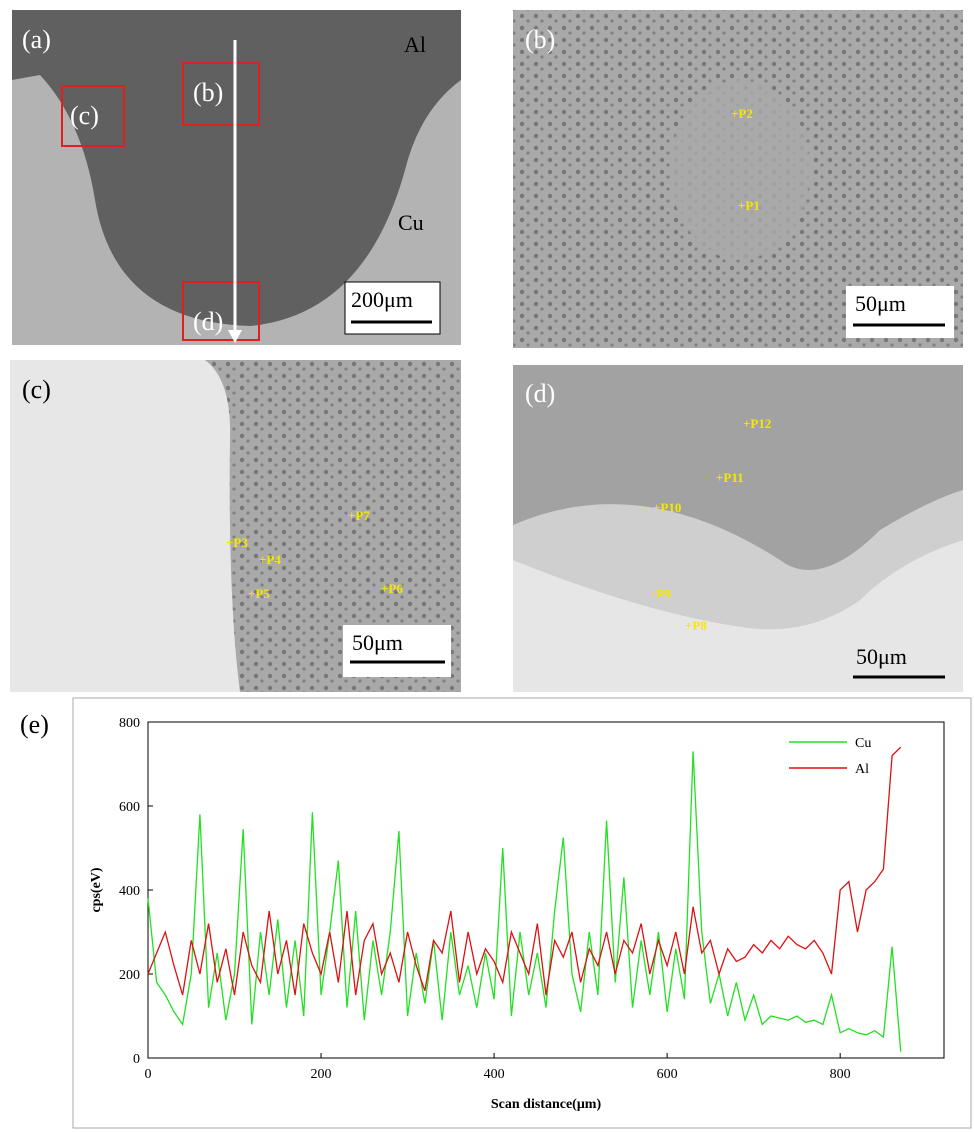  What do you see at coordinates (660, 593) in the screenshot?
I see `point-label: +P9` at bounding box center [660, 593].